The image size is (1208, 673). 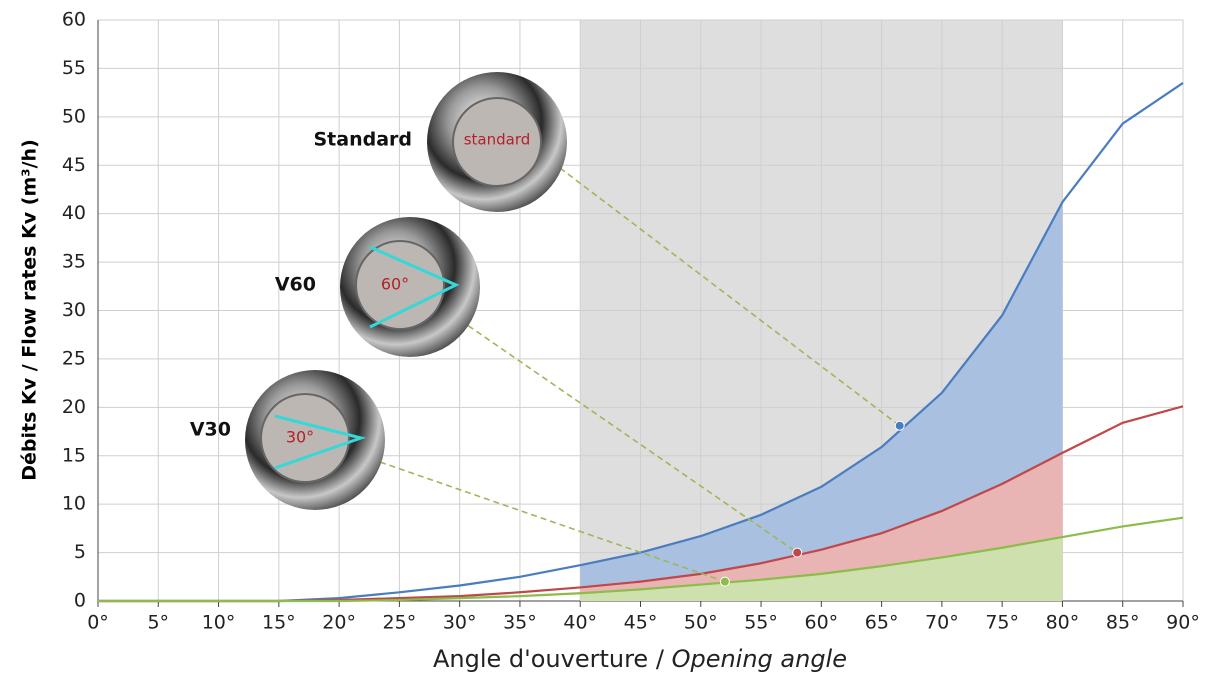 What do you see at coordinates (1123, 623) in the screenshot?
I see `x-tick-label: 85°` at bounding box center [1123, 623].